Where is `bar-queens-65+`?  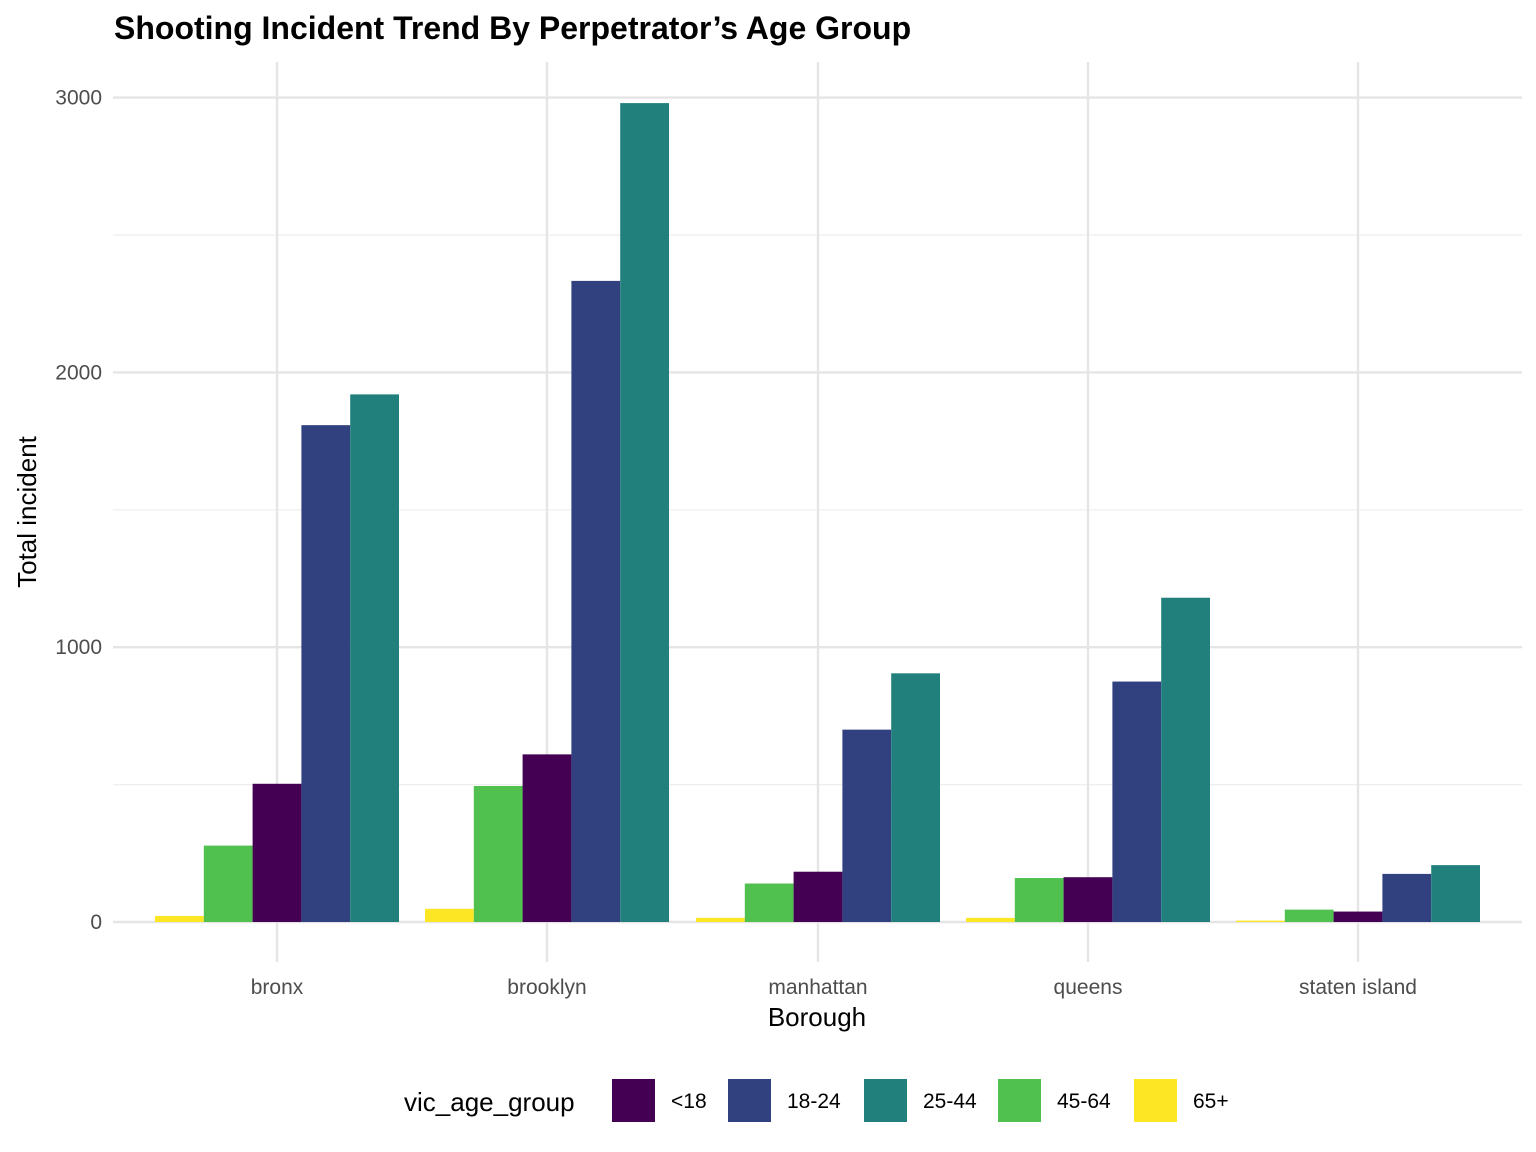
bar-queens-65+ is located at coordinates (990, 919).